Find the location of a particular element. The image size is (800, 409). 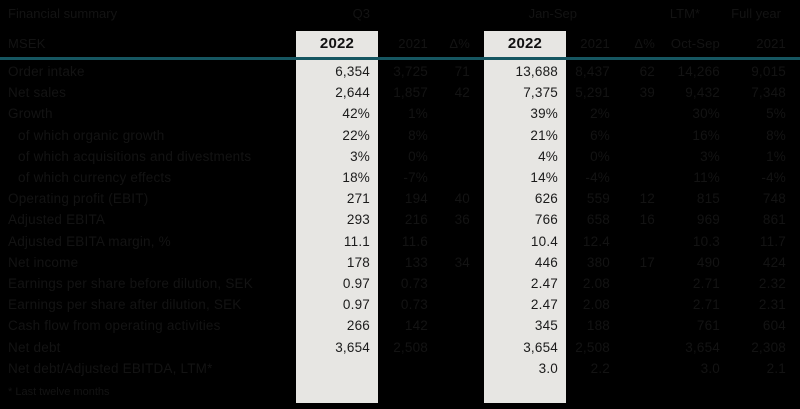

highlight-column-q-2022 is located at coordinates (337, 217).